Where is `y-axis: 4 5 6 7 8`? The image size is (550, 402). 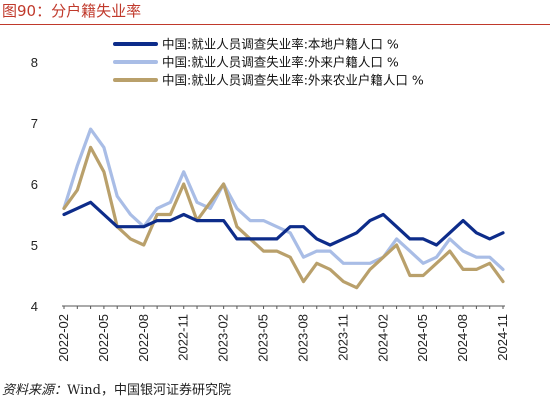 y-axis: 4 5 6 7 8 is located at coordinates (34, 184).